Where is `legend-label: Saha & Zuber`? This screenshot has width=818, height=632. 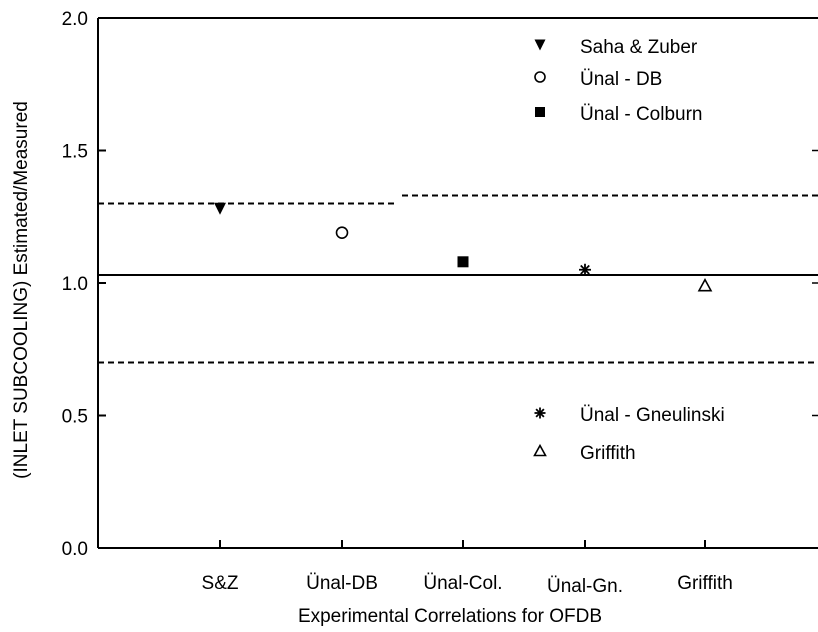 legend-label: Saha & Zuber is located at coordinates (639, 47).